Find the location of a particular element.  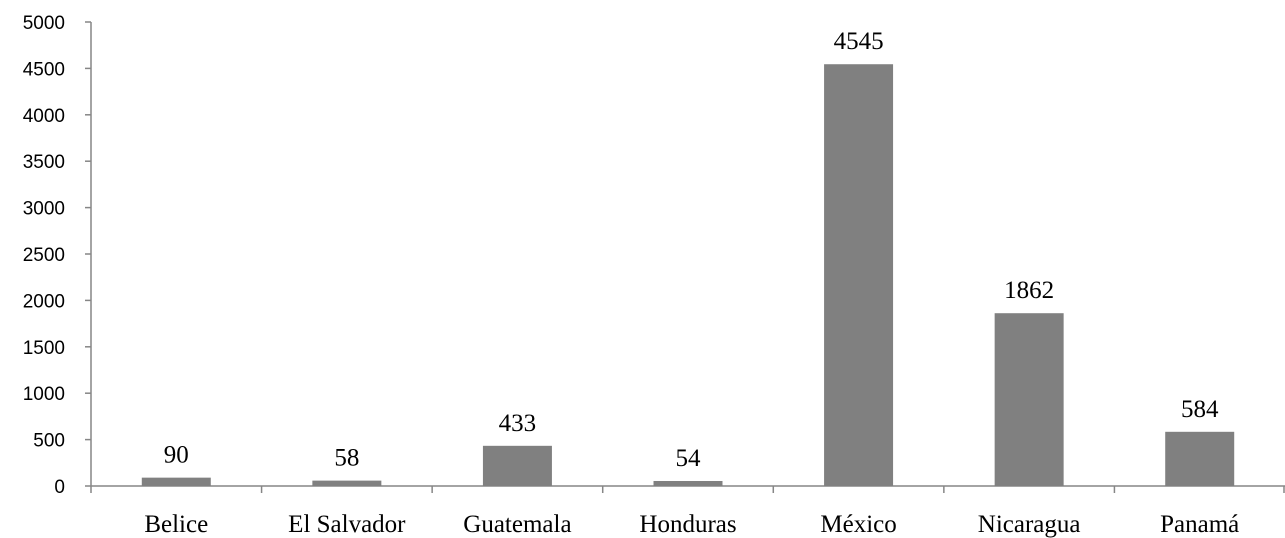

x-tick-label: Panamá is located at coordinates (1199, 524).